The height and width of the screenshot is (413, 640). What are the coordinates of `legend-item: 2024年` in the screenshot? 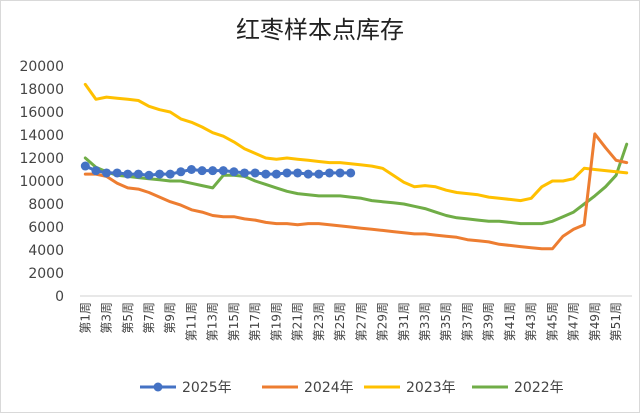 It's located at (308, 388).